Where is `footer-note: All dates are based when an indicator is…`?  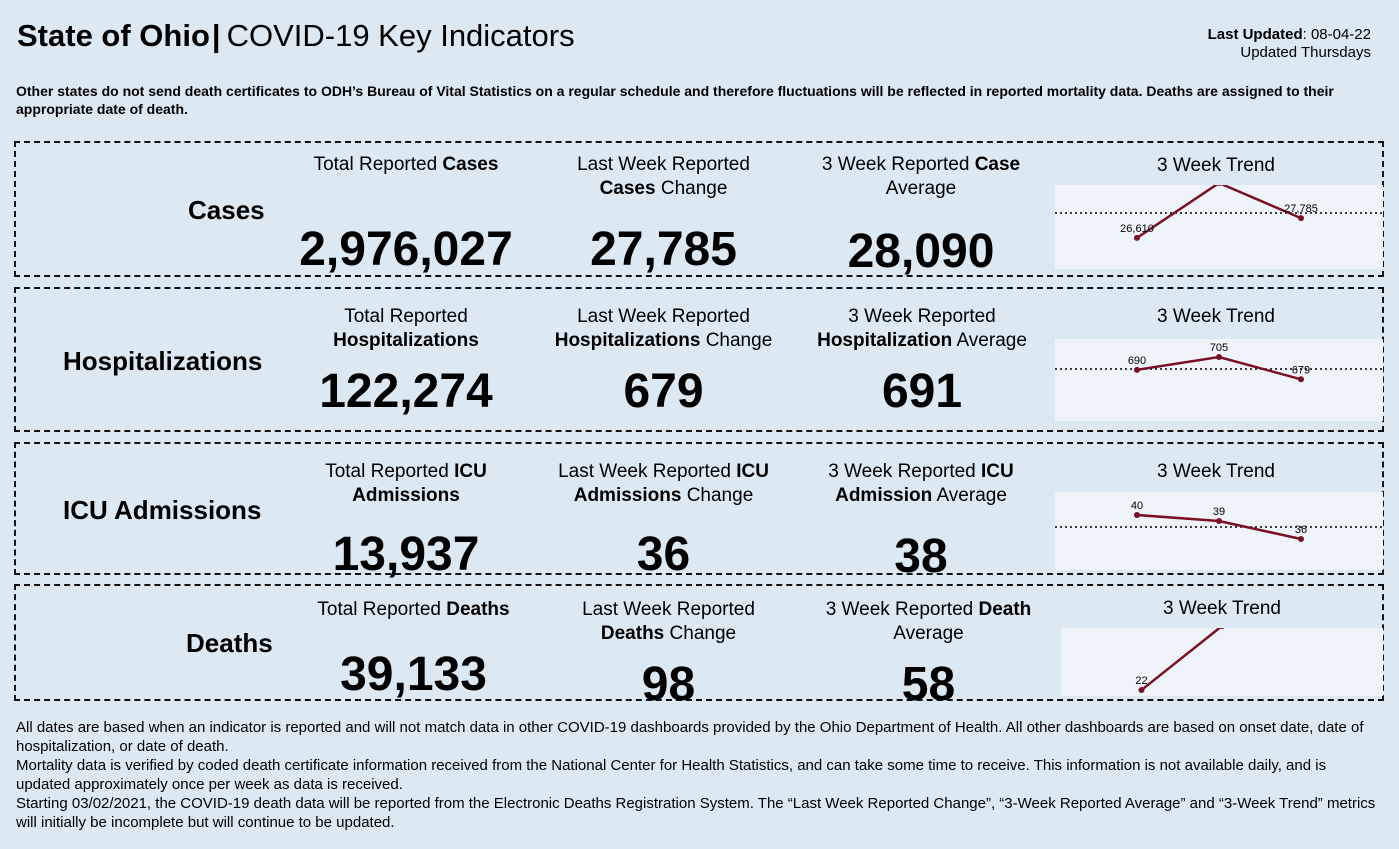
footer-note: All dates are based when an indicator is… is located at coordinates (690, 737).